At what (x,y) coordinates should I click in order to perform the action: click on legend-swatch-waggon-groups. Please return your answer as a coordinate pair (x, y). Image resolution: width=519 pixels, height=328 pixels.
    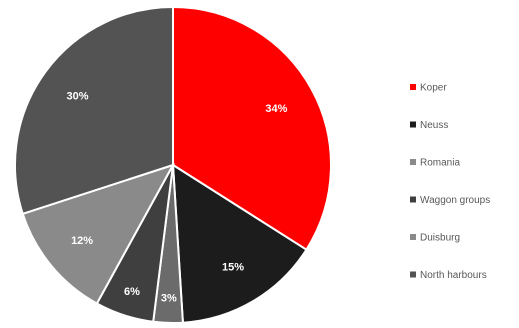
    Looking at the image, I should click on (413, 199).